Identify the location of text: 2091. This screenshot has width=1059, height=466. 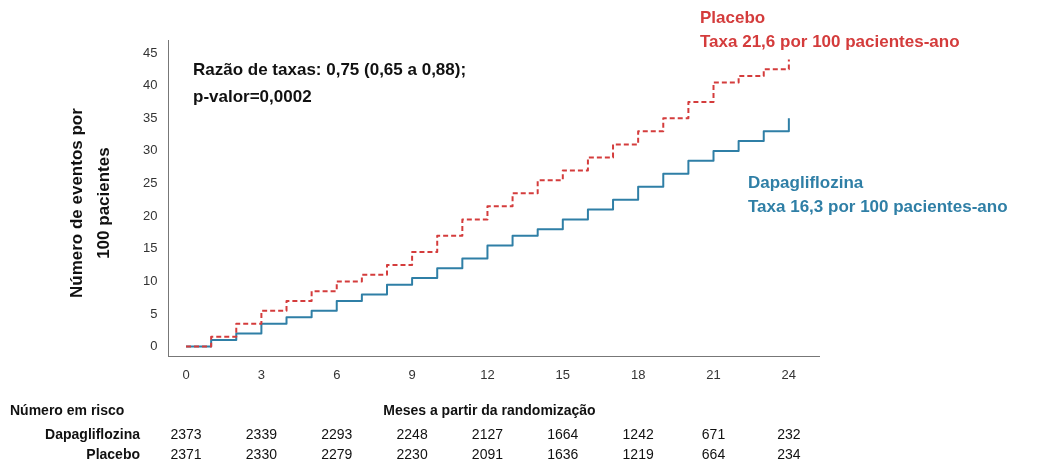
(487, 453).